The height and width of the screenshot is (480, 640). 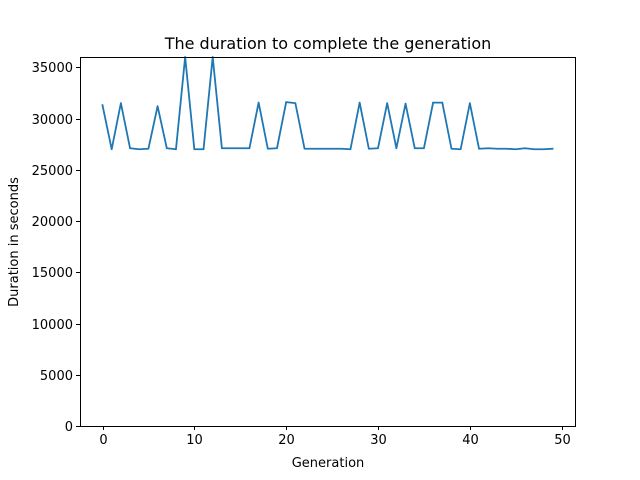 What do you see at coordinates (52, 325) in the screenshot?
I see `y-tick-label: 10000` at bounding box center [52, 325].